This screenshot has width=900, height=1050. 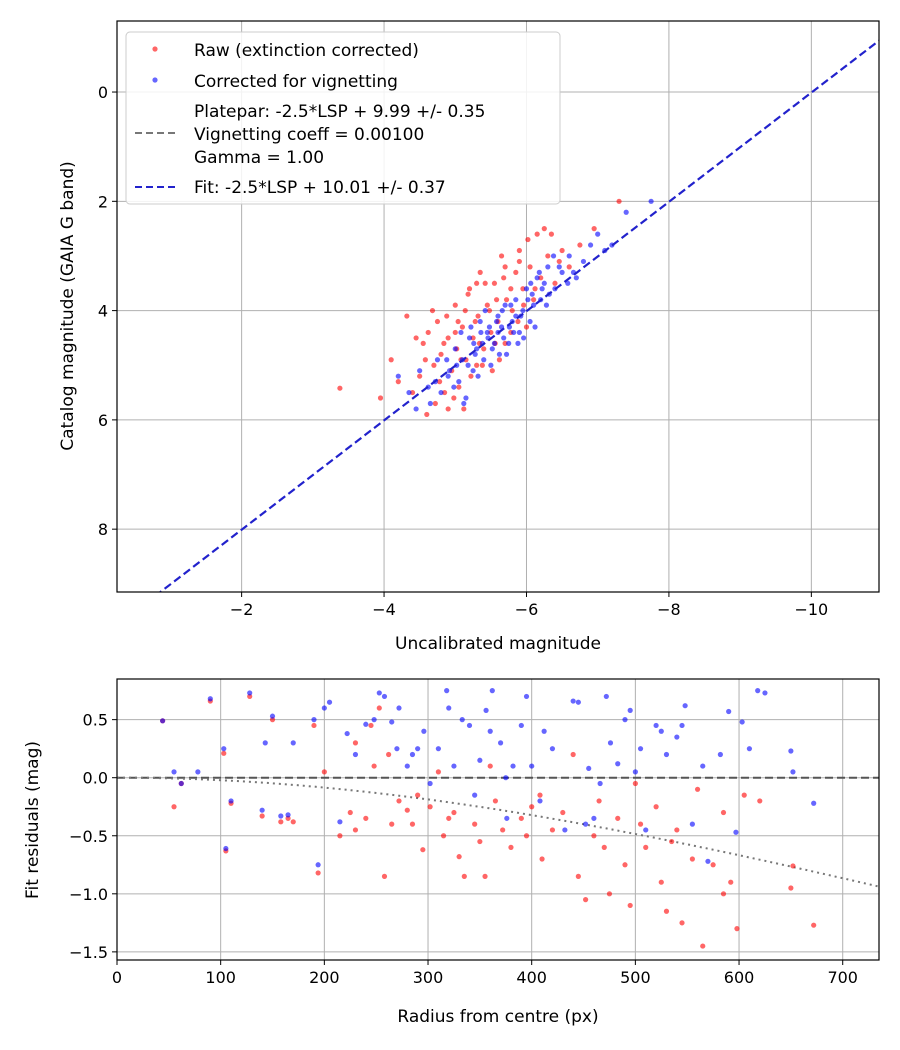 What do you see at coordinates (306, 51) in the screenshot?
I see `legend-label-raw: Raw (extinction corrected)` at bounding box center [306, 51].